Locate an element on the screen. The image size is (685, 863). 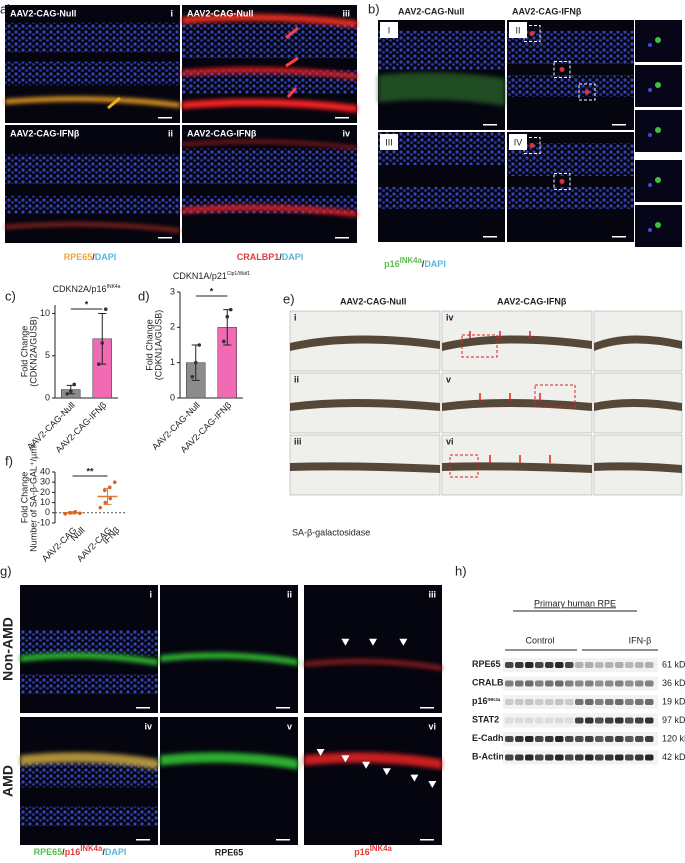
image-number: v is located at coordinates (448, 379).